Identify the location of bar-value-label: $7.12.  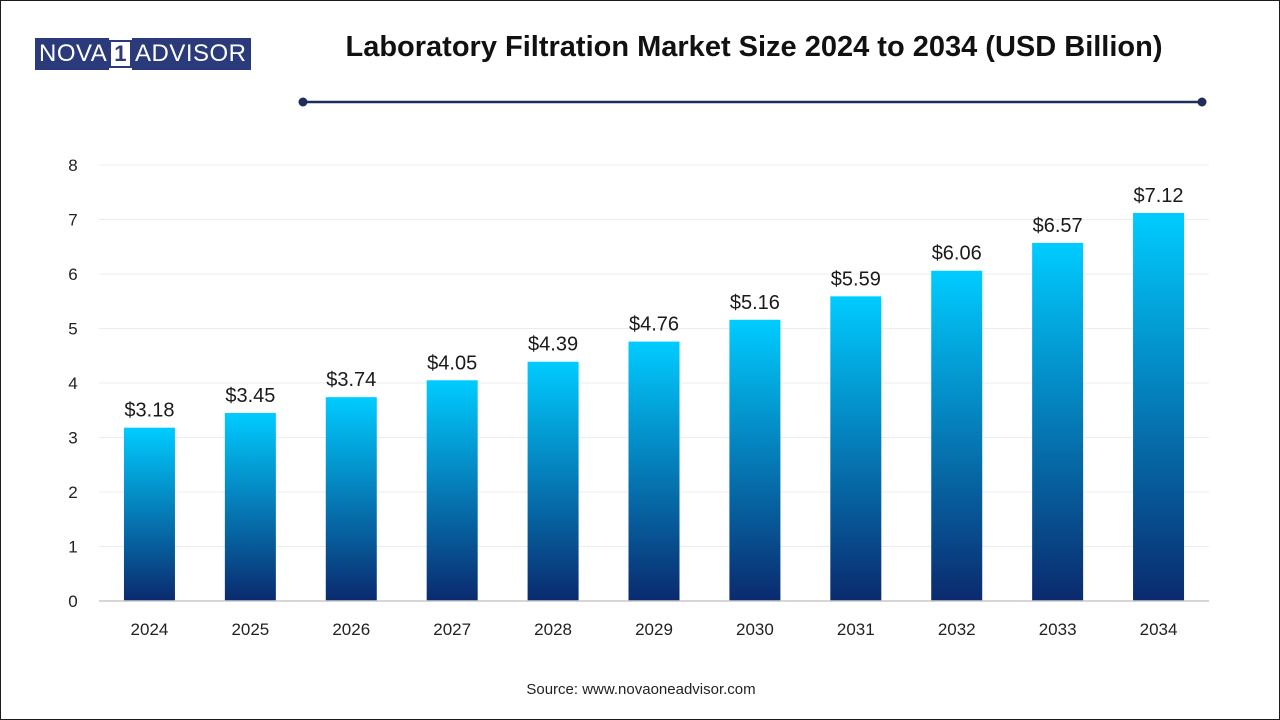
(1159, 196).